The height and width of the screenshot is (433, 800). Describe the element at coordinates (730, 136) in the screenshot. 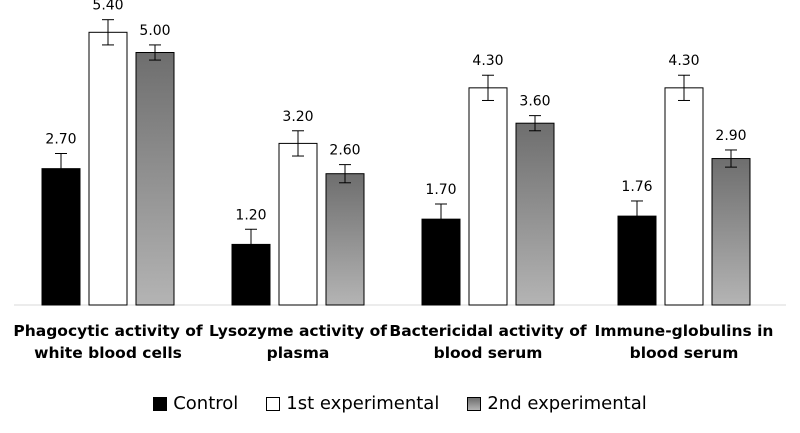

I see `data-label: 2.90` at that location.